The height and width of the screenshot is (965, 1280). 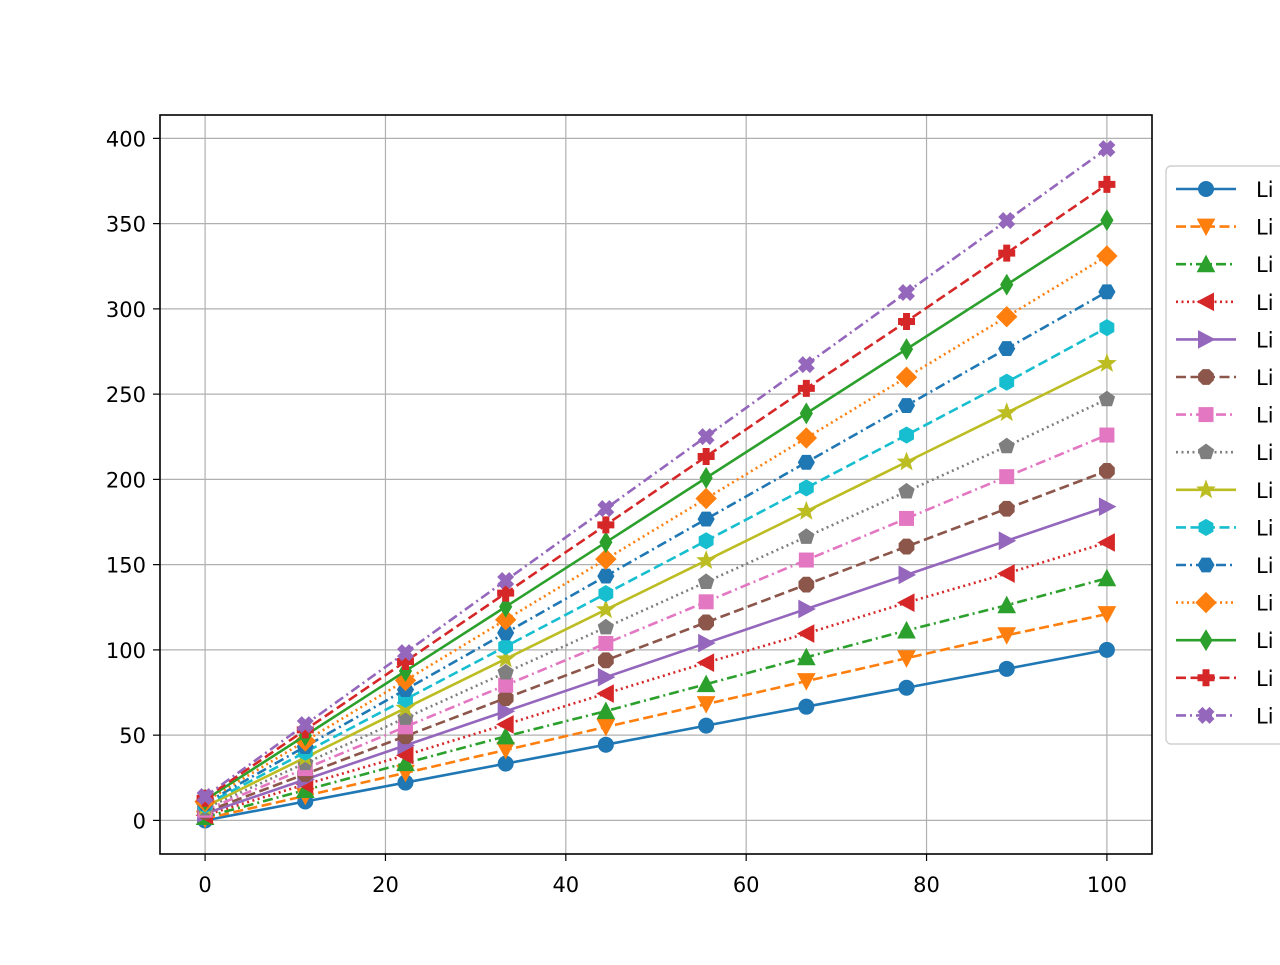 What do you see at coordinates (126, 225) in the screenshot?
I see `y-tick-label: 350` at bounding box center [126, 225].